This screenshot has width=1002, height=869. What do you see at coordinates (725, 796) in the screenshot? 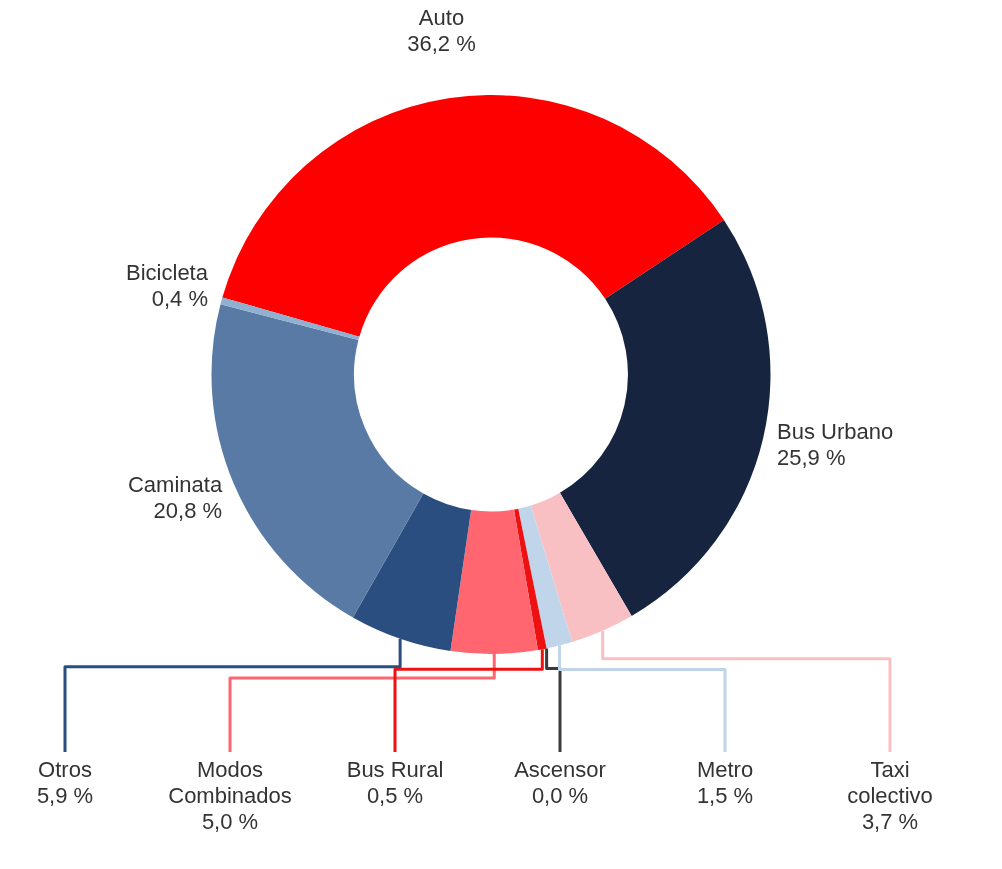
I see `data-label: 1,5 %` at bounding box center [725, 796].